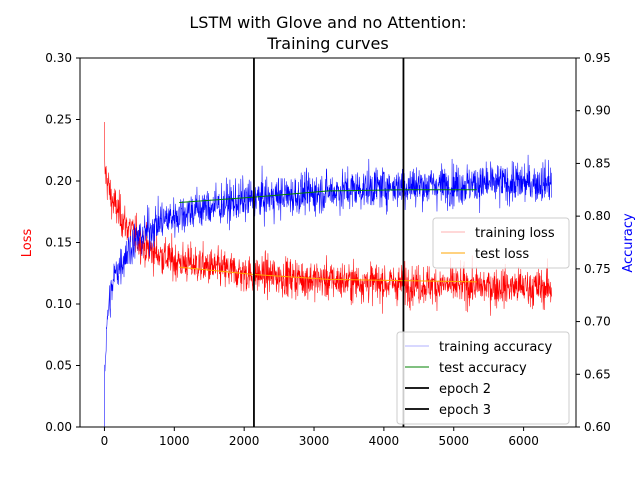 Image resolution: width=640 pixels, height=484 pixels. What do you see at coordinates (58, 243) in the screenshot?
I see `y-left-tick-label: 0.15` at bounding box center [58, 243].